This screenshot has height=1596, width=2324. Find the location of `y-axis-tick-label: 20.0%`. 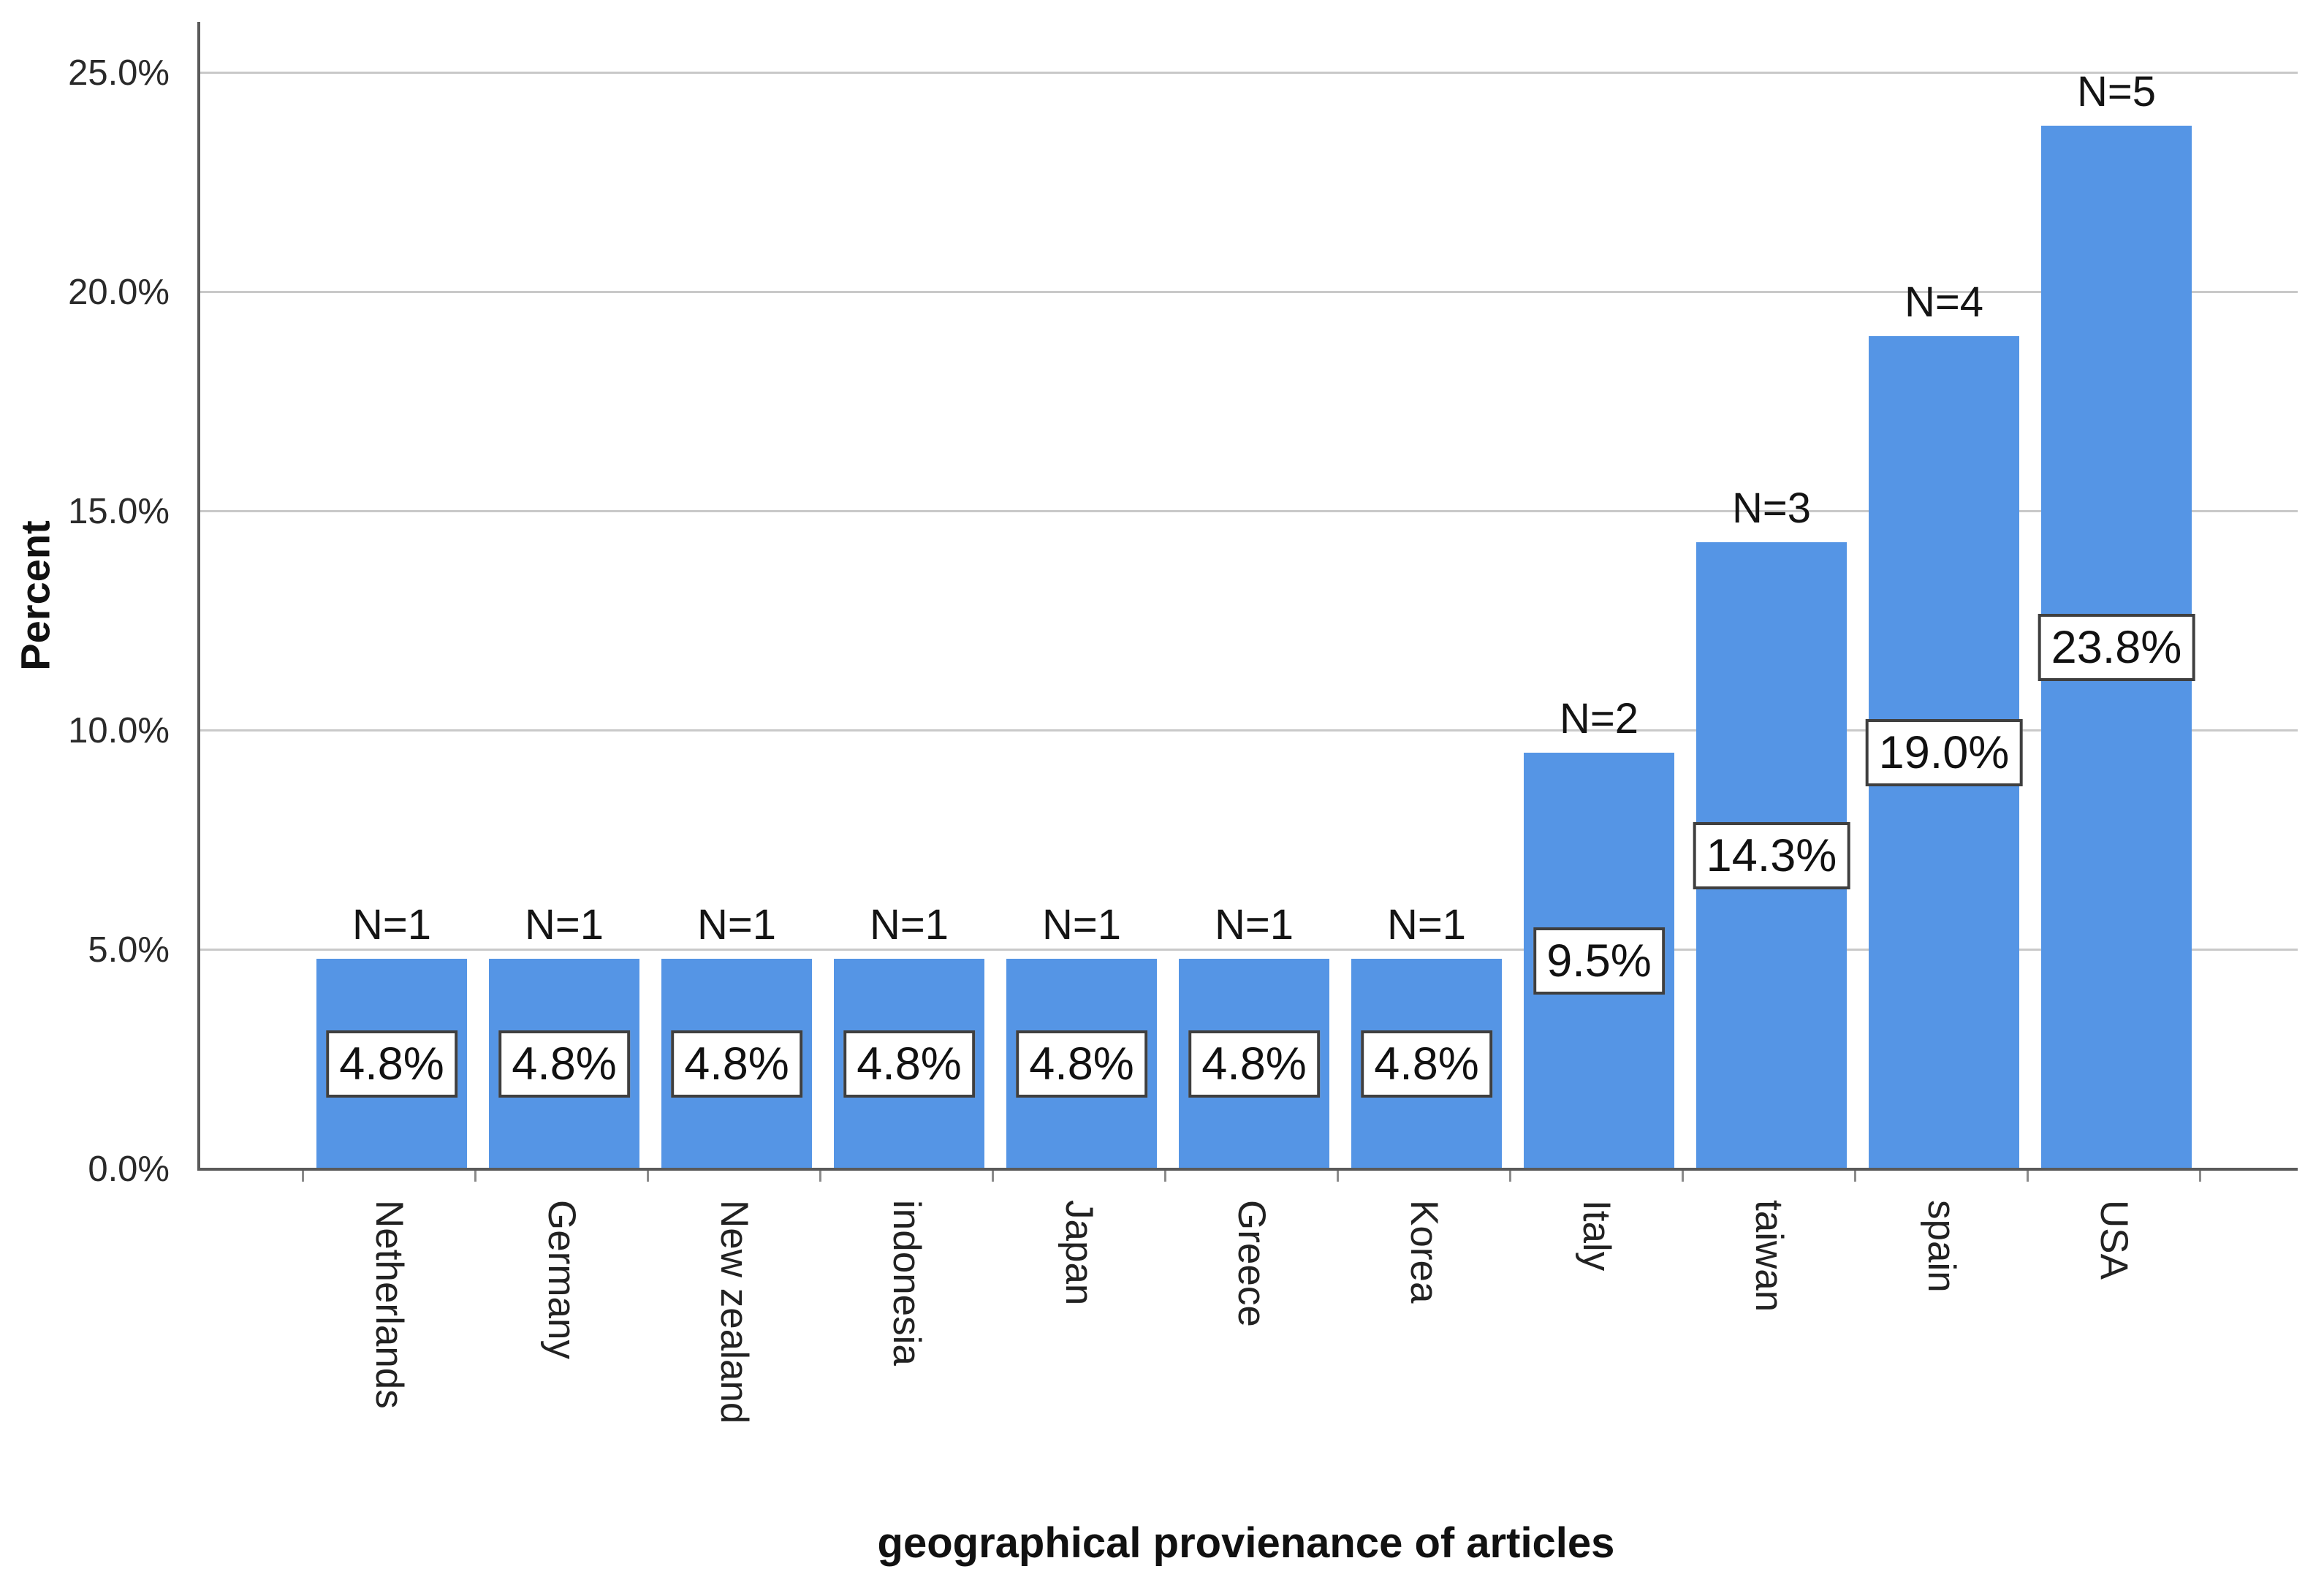

y-axis-tick-label: 20.0% is located at coordinates (119, 292).